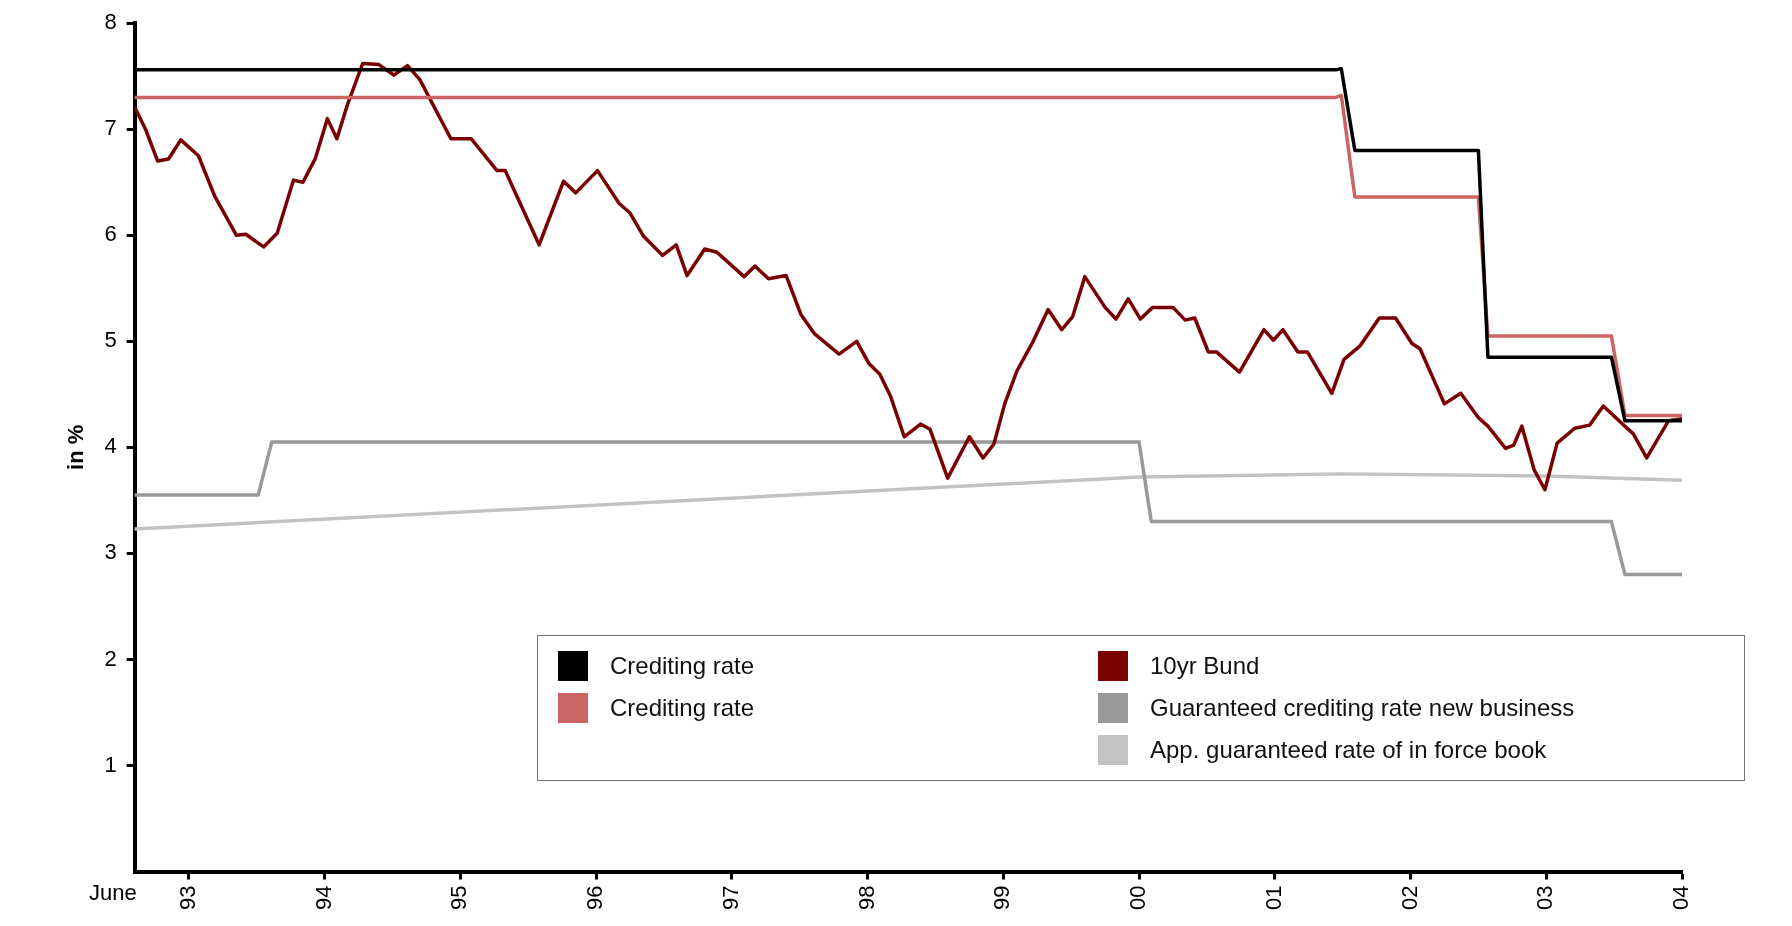 This screenshot has width=1792, height=926. What do you see at coordinates (866, 898) in the screenshot?
I see `x-tick-label: 98` at bounding box center [866, 898].